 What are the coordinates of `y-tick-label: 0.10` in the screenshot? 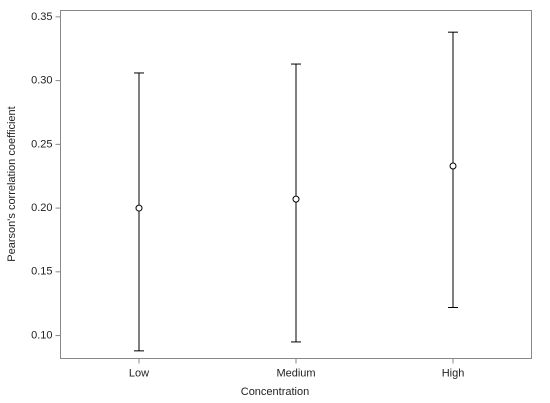 It's located at (41, 335).